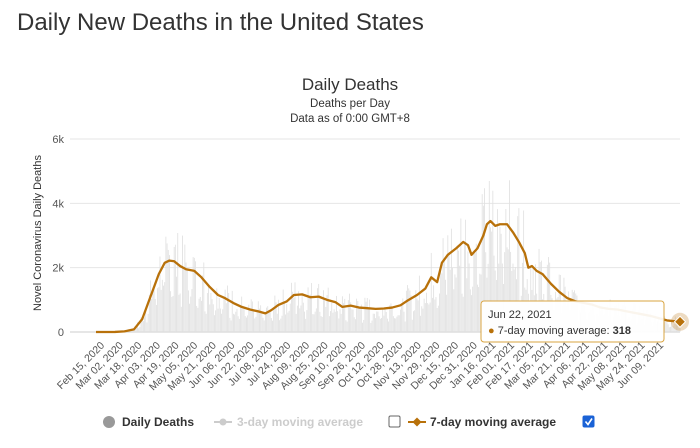  What do you see at coordinates (394, 421) in the screenshot?
I see `legend-checkbox-3-day-moving-average` at bounding box center [394, 421].